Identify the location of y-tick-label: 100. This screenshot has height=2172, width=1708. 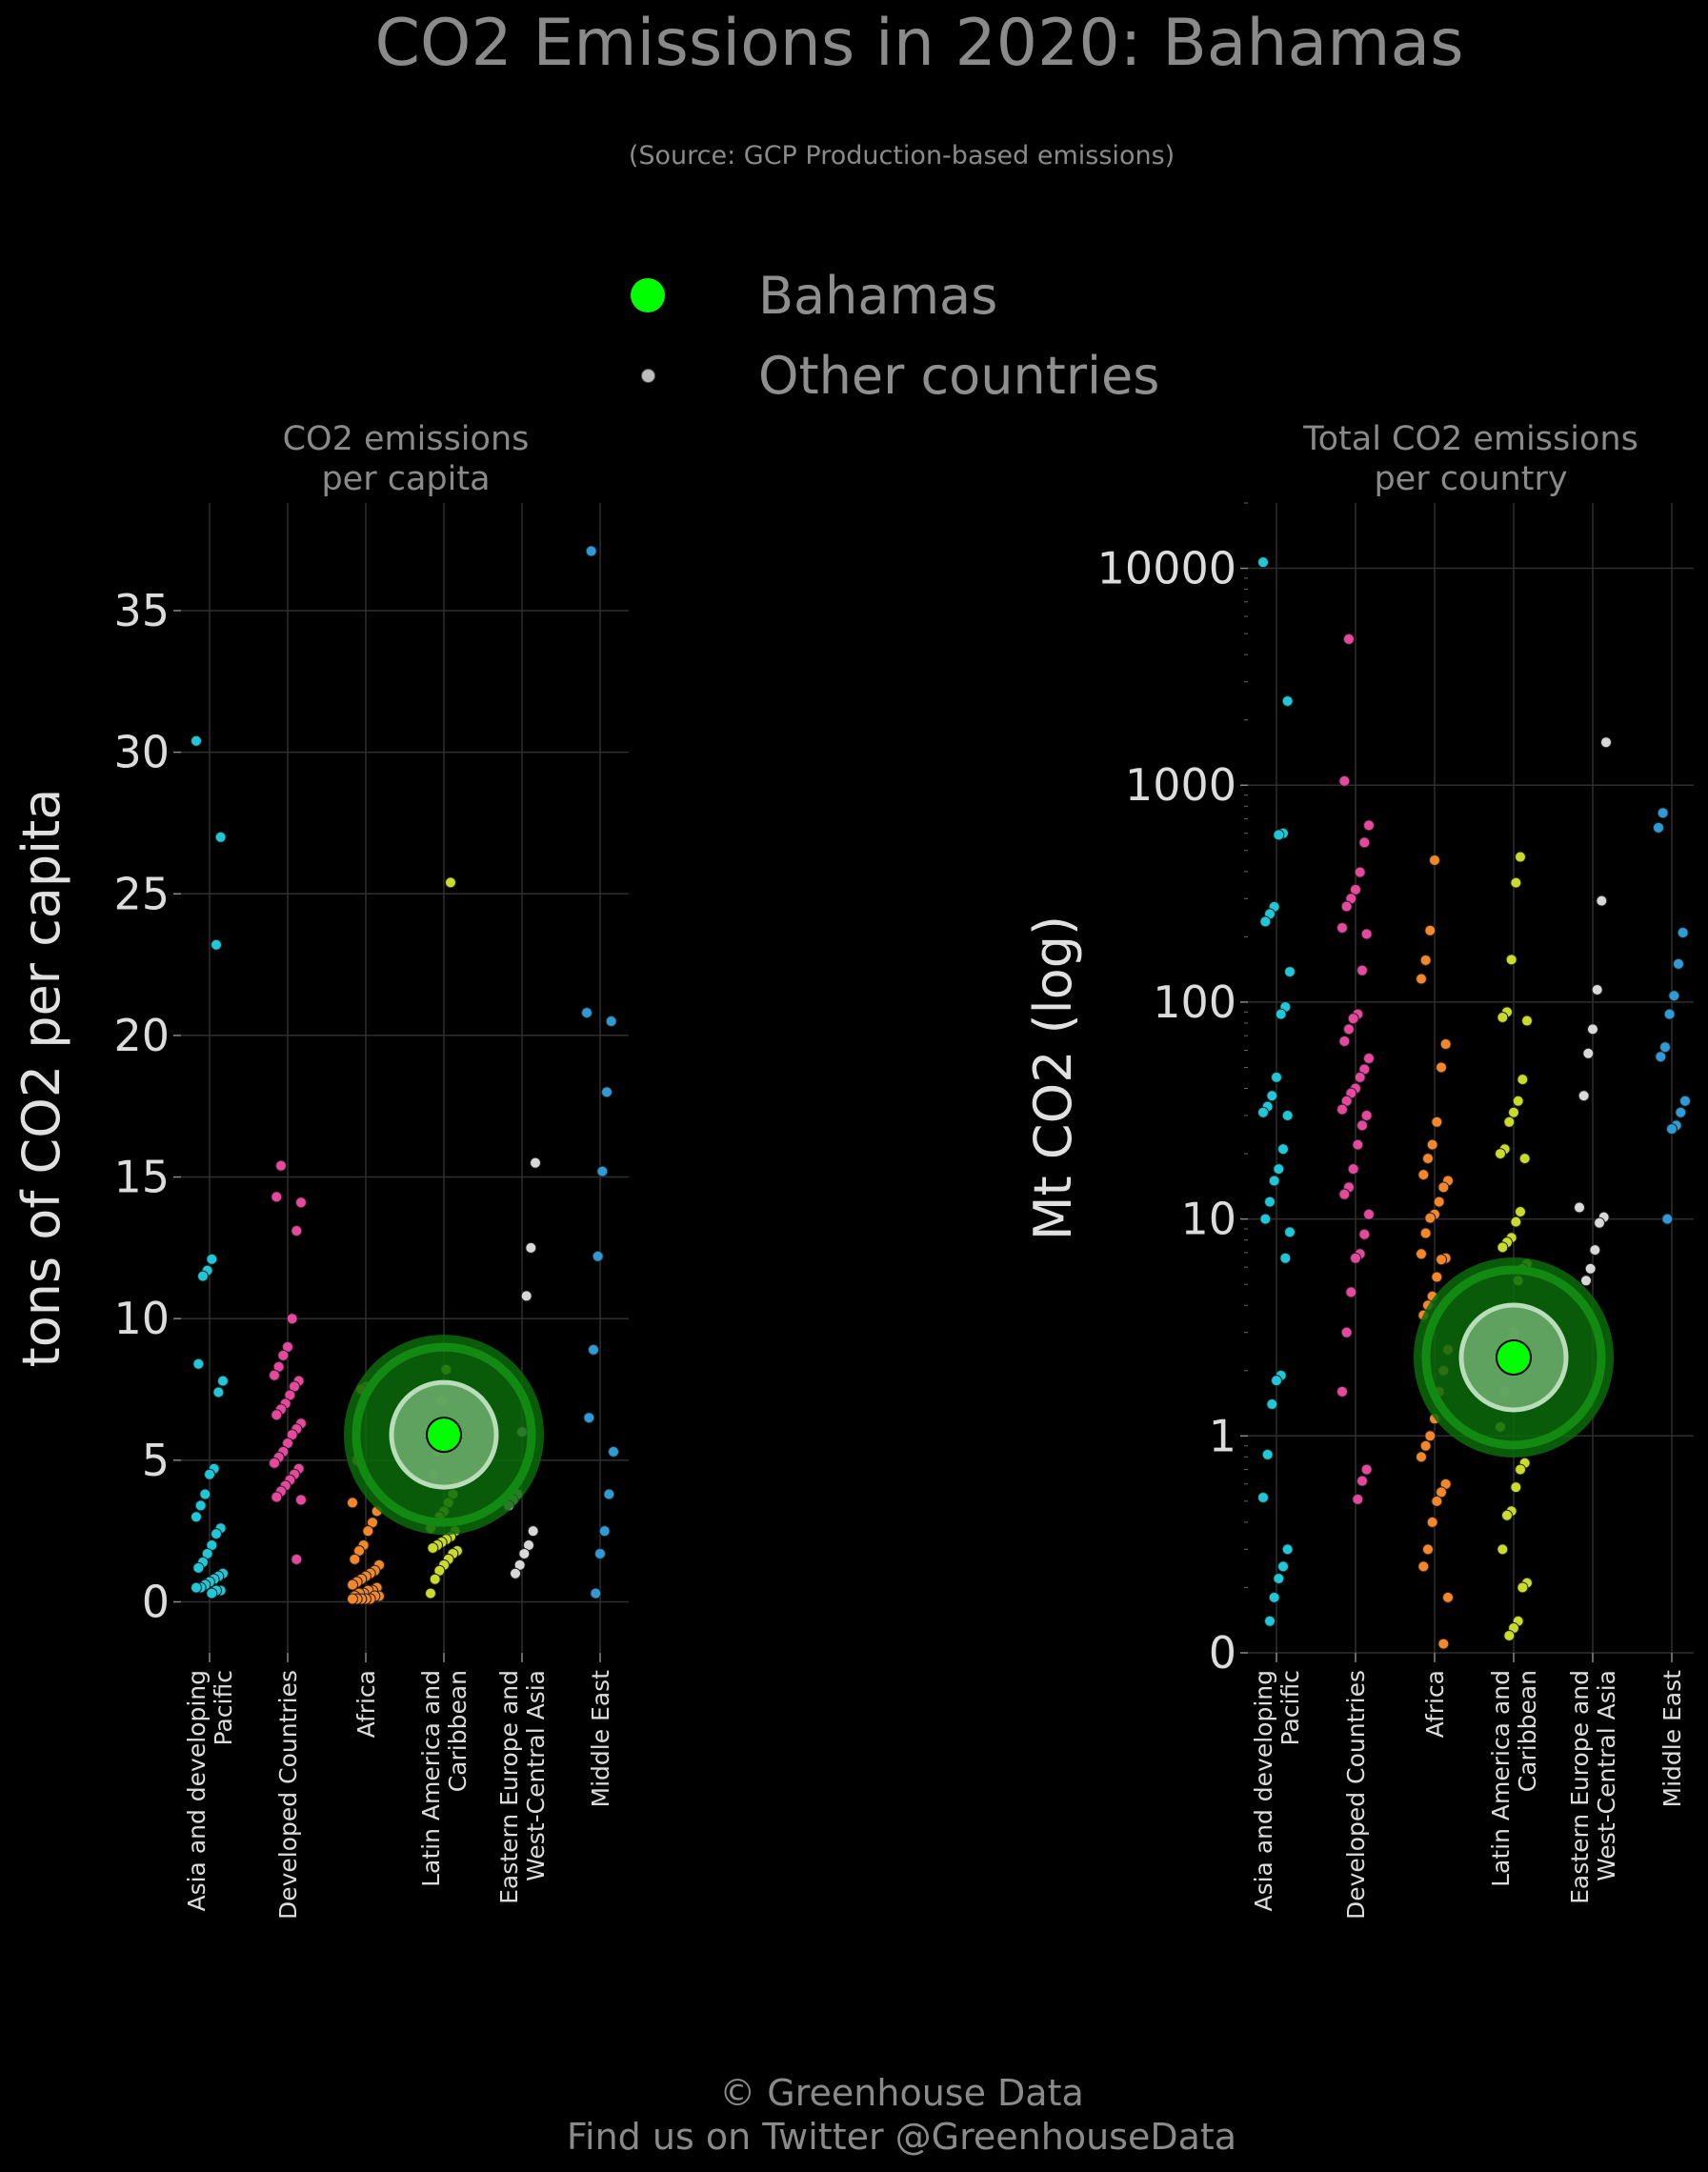
(1195, 1002).